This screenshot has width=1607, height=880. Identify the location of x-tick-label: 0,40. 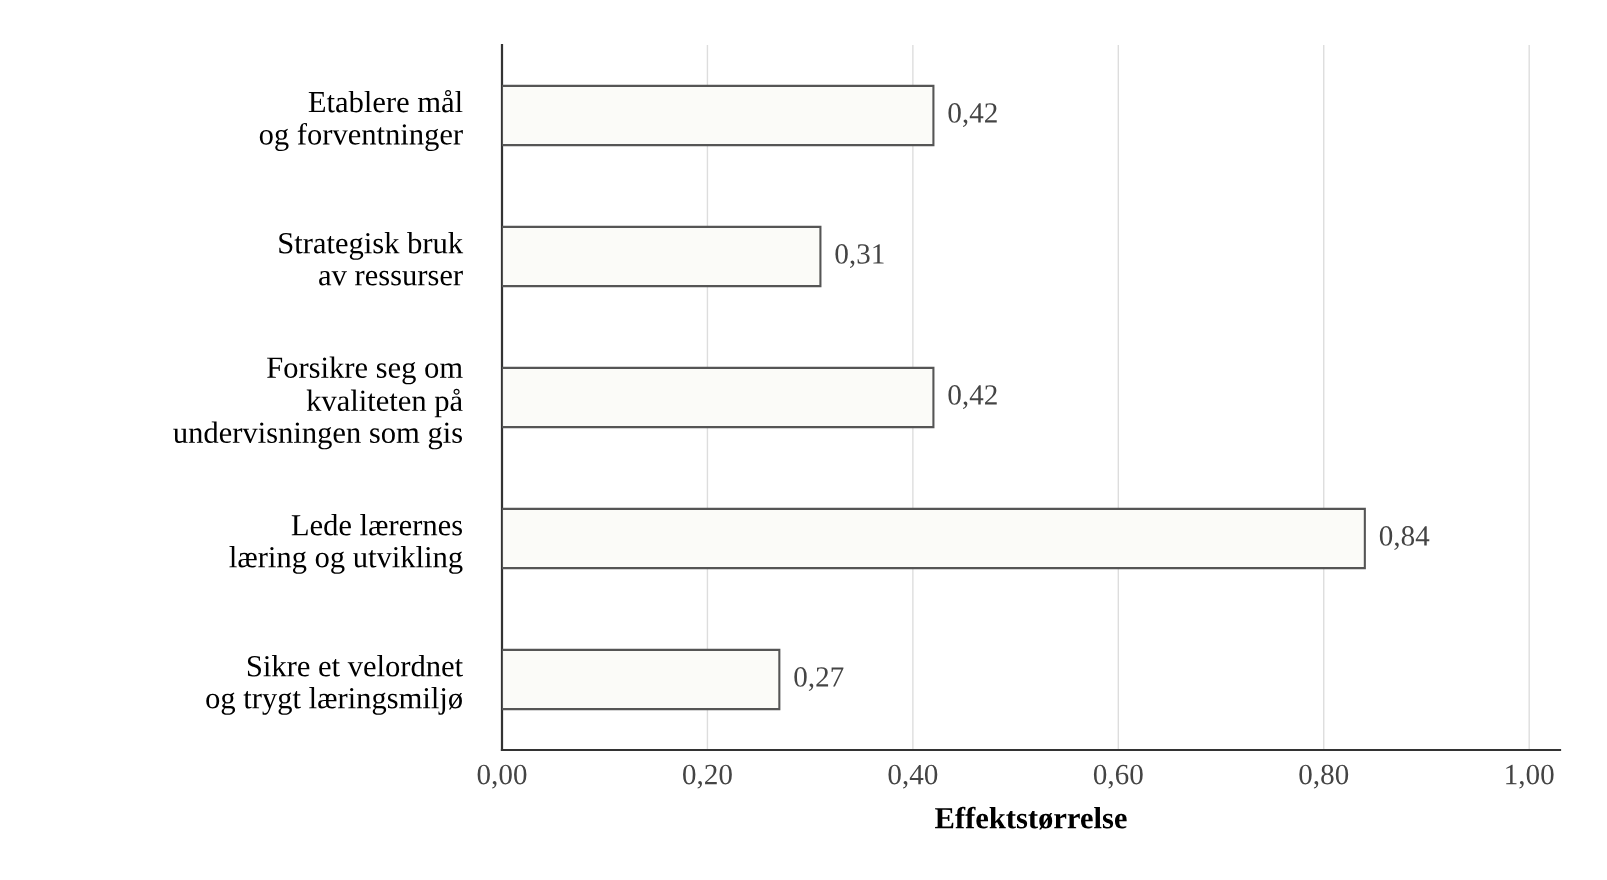
(913, 776).